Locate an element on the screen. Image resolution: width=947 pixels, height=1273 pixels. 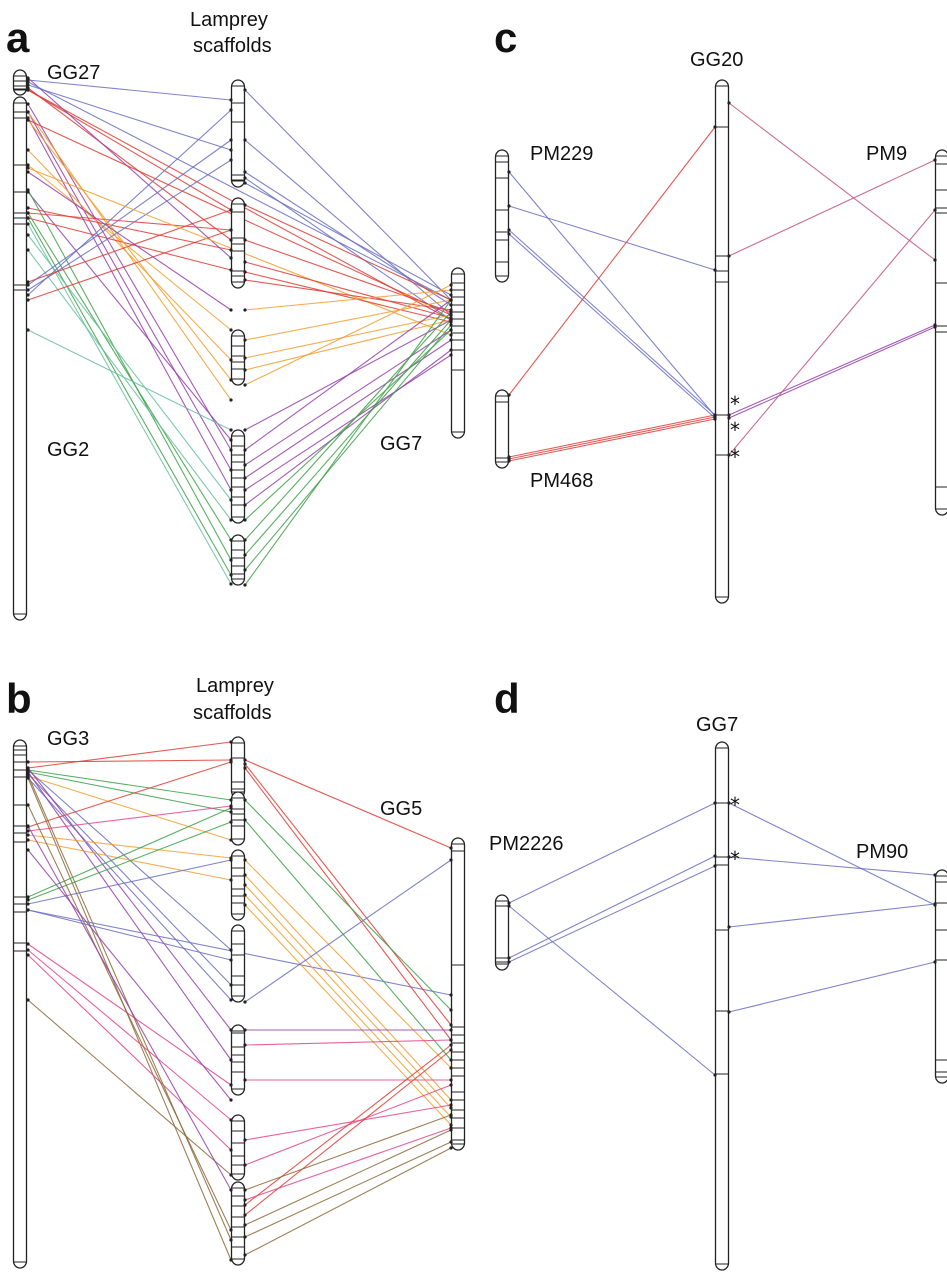
lamprey-scaffold-a4 is located at coordinates (238, 476).